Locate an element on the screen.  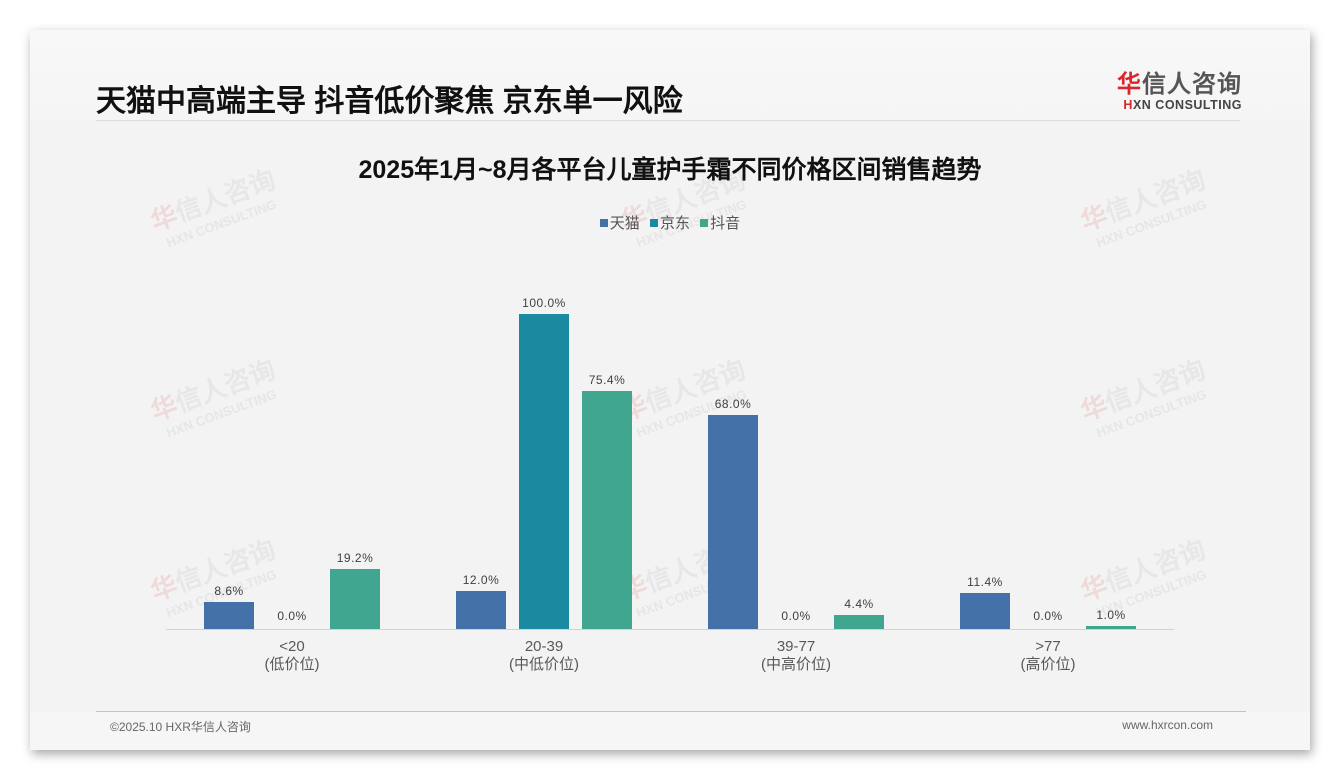
header-band is located at coordinates (670, 75).